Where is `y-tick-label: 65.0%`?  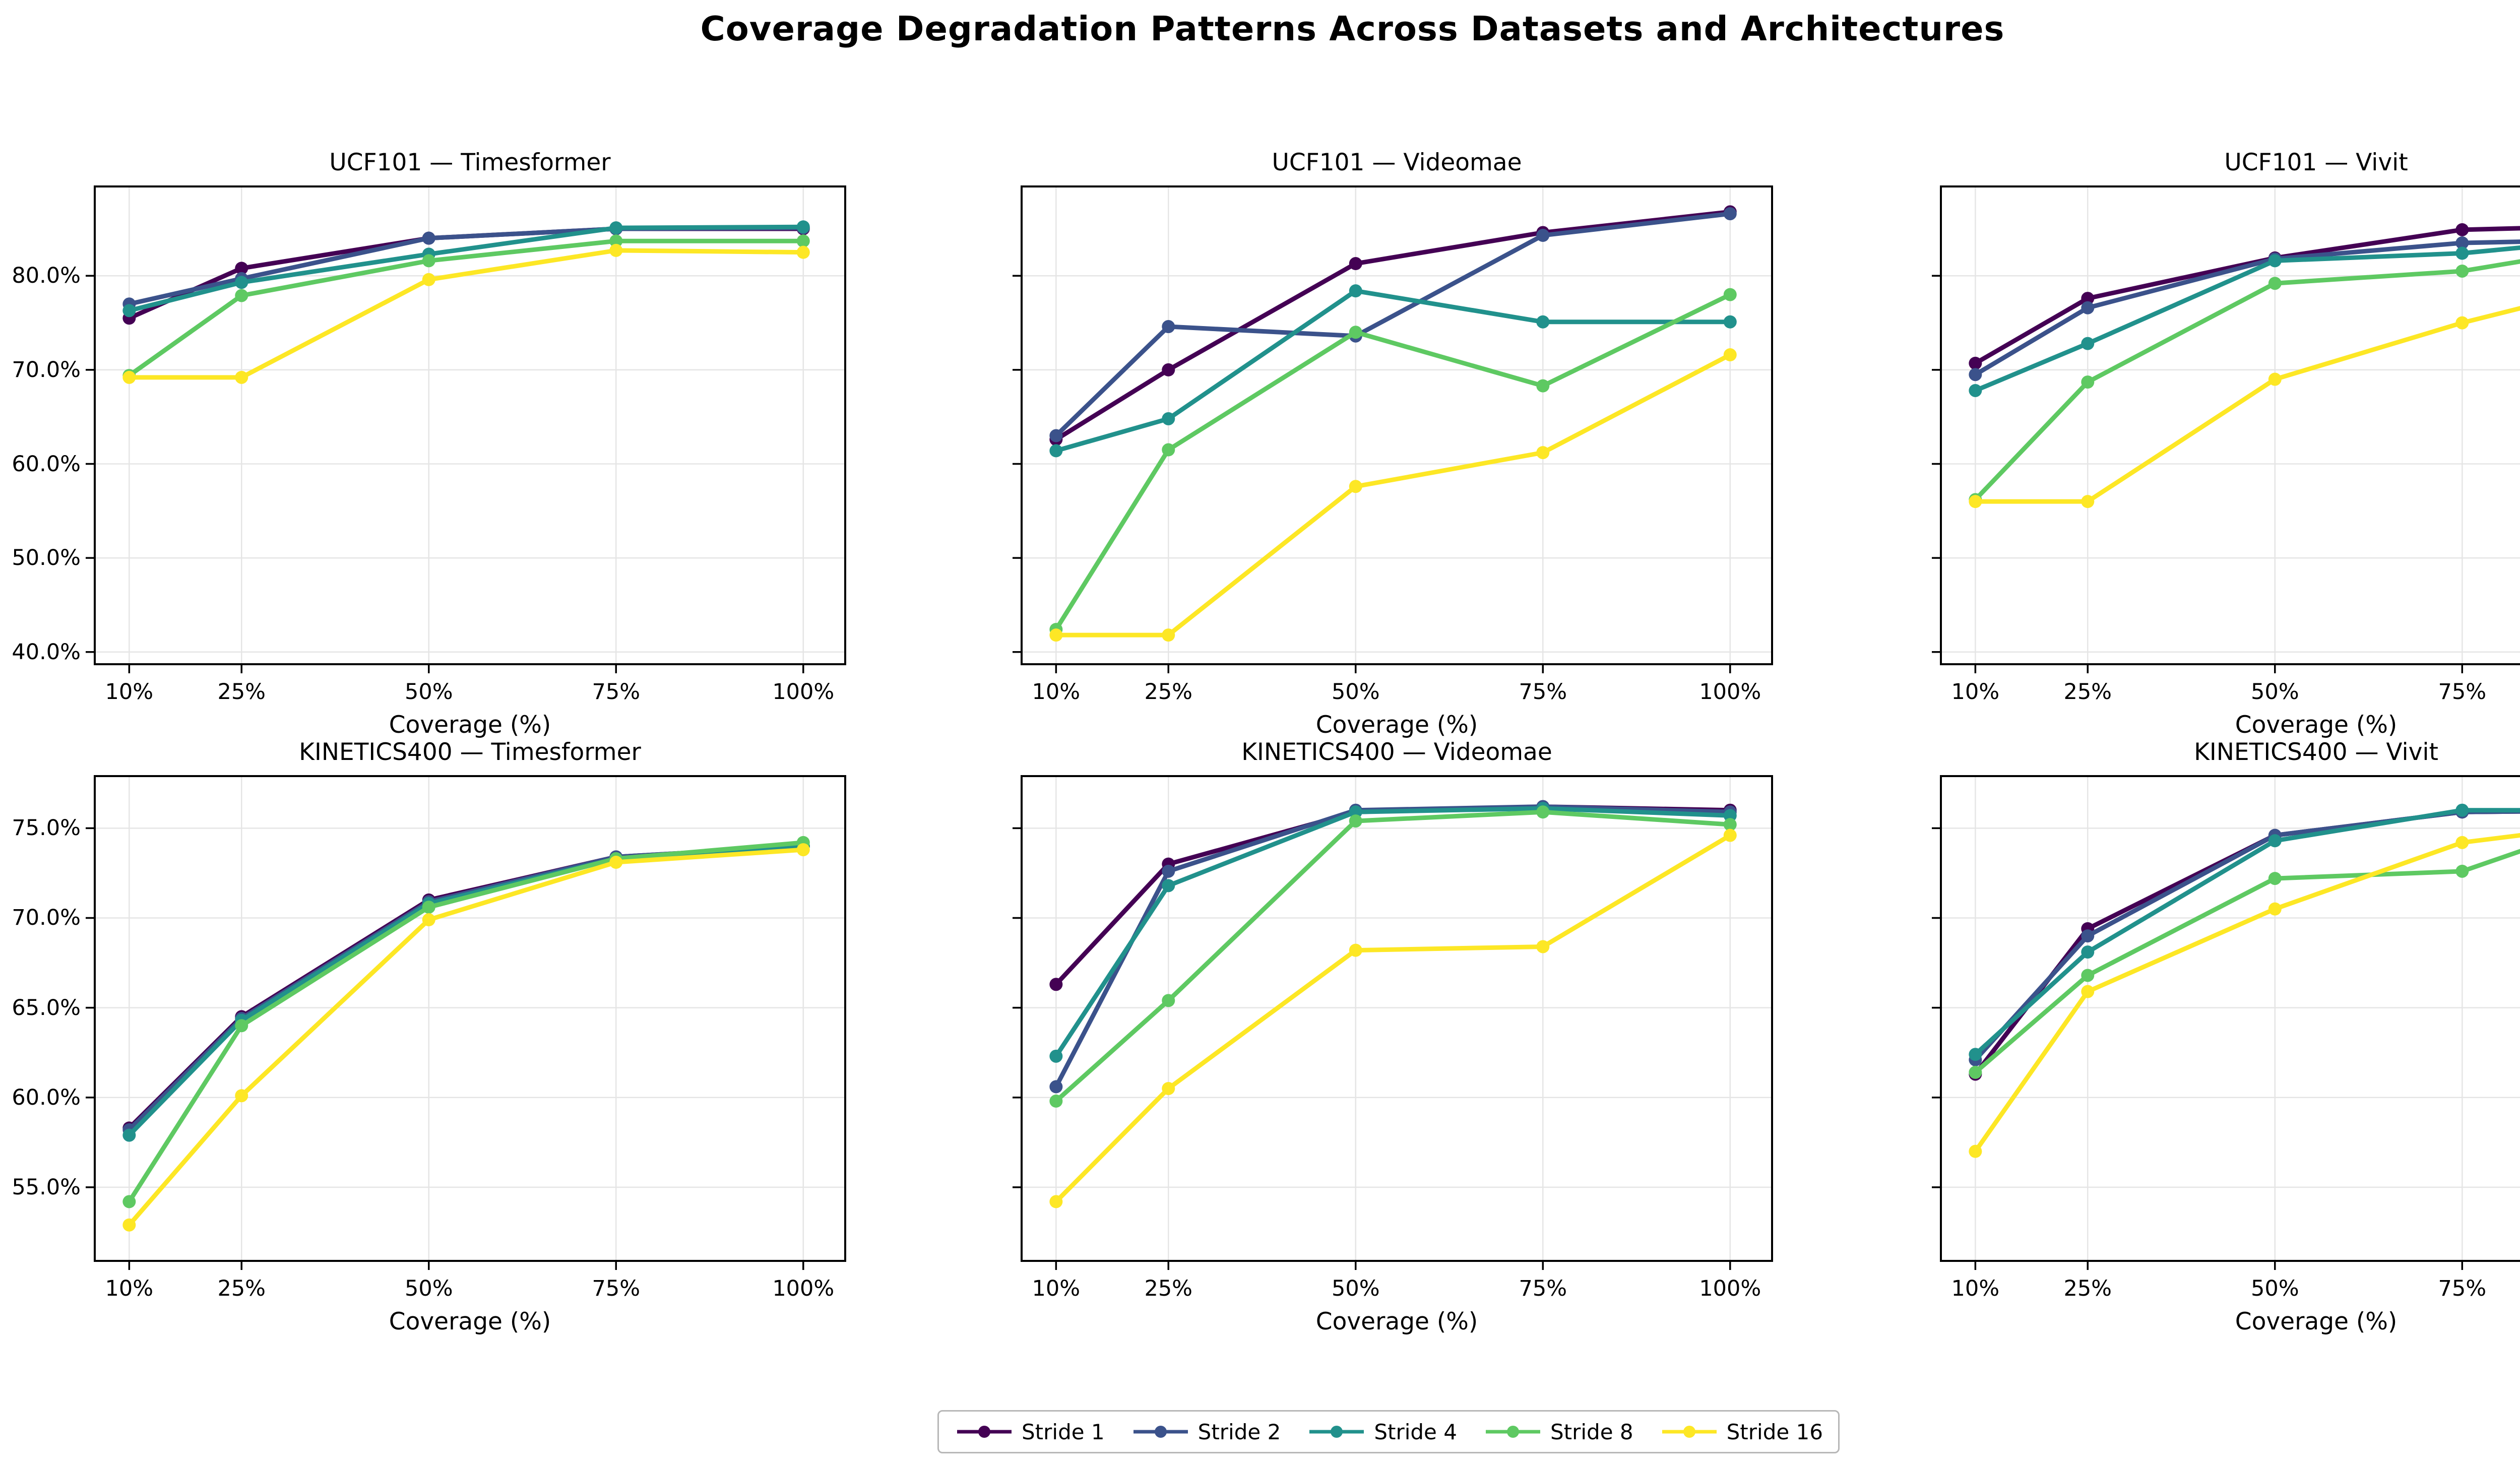 y-tick-label: 65.0% is located at coordinates (46, 1008).